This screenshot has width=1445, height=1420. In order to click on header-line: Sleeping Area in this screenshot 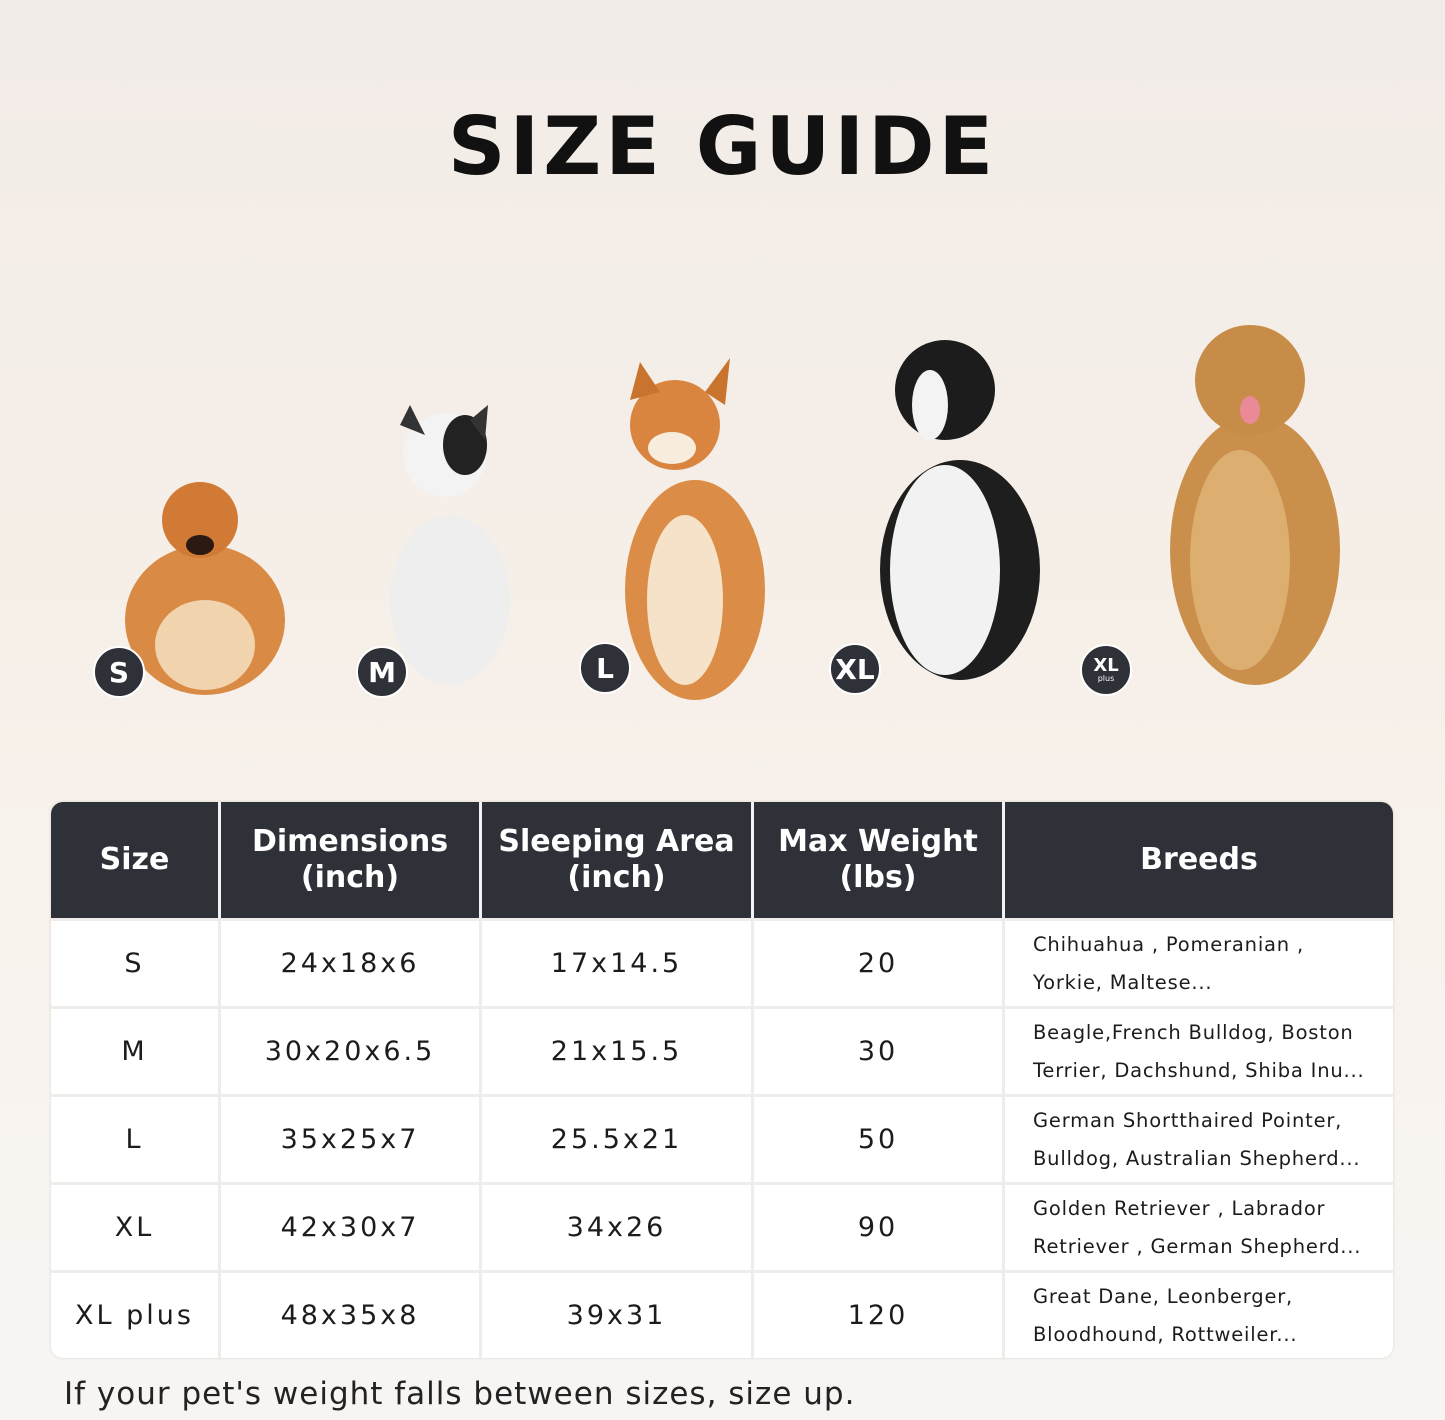, I will do `click(616, 841)`.